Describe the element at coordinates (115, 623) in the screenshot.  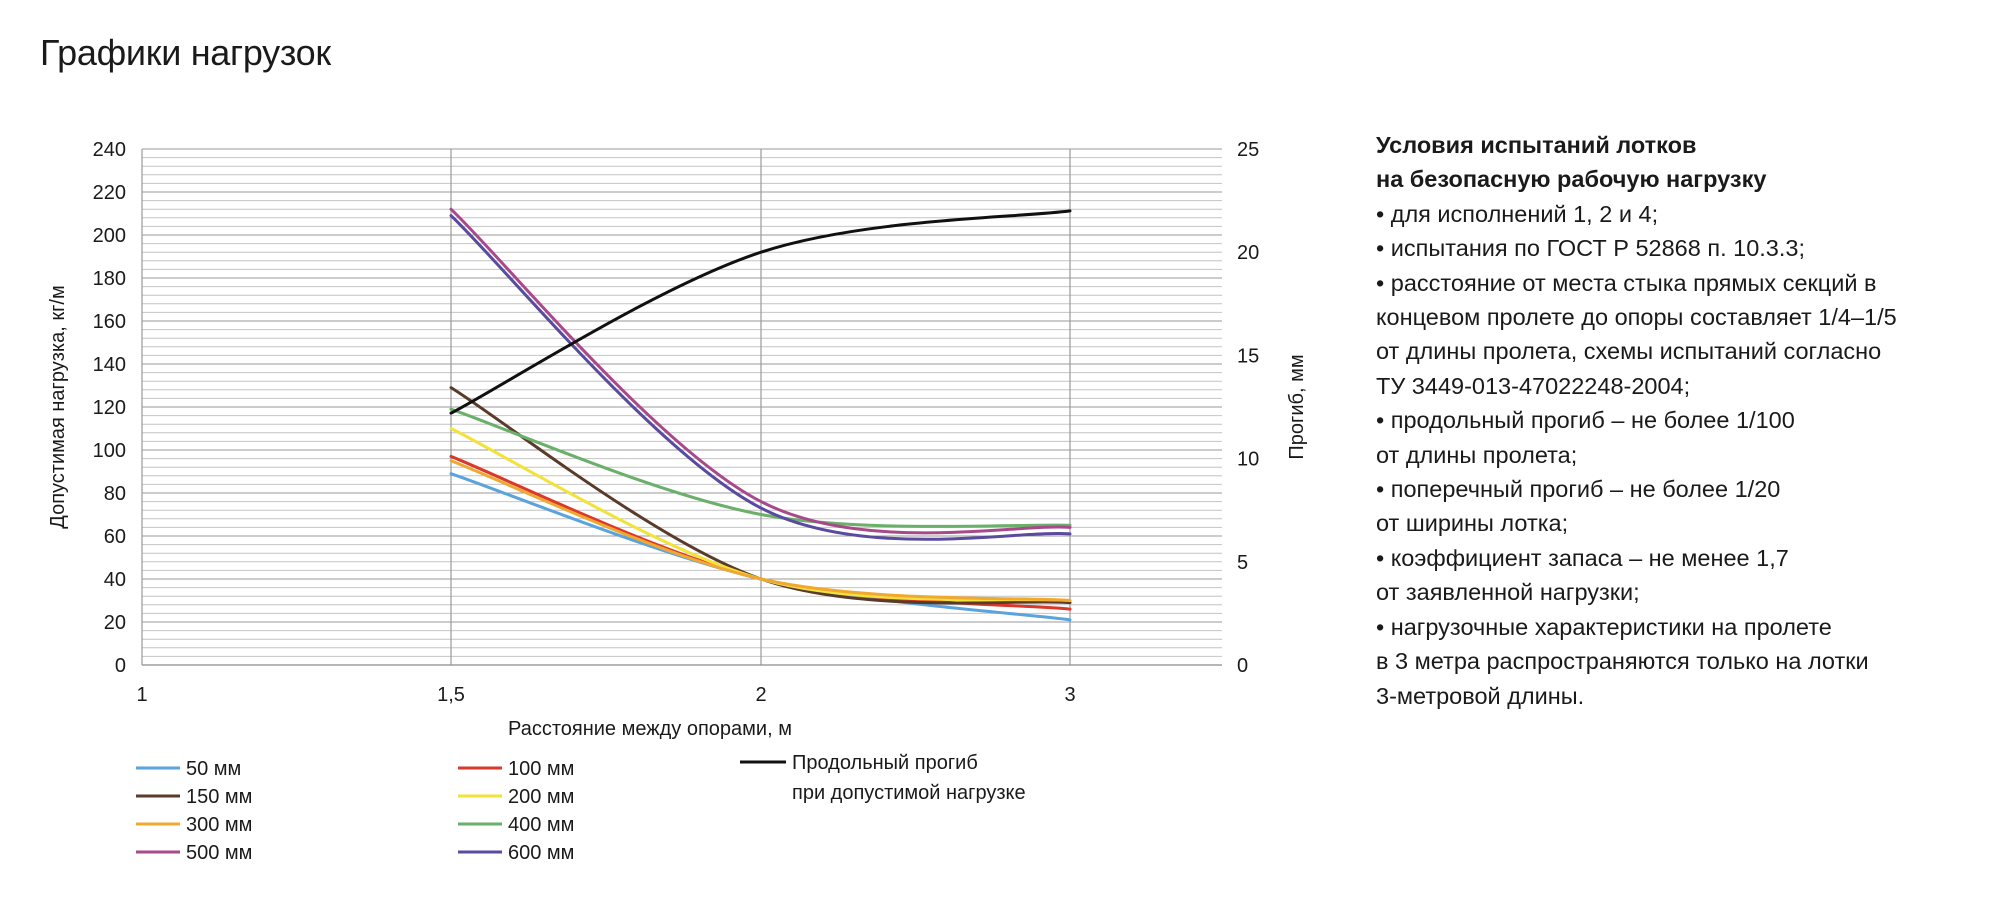
I see `y-tick-label: 20` at that location.